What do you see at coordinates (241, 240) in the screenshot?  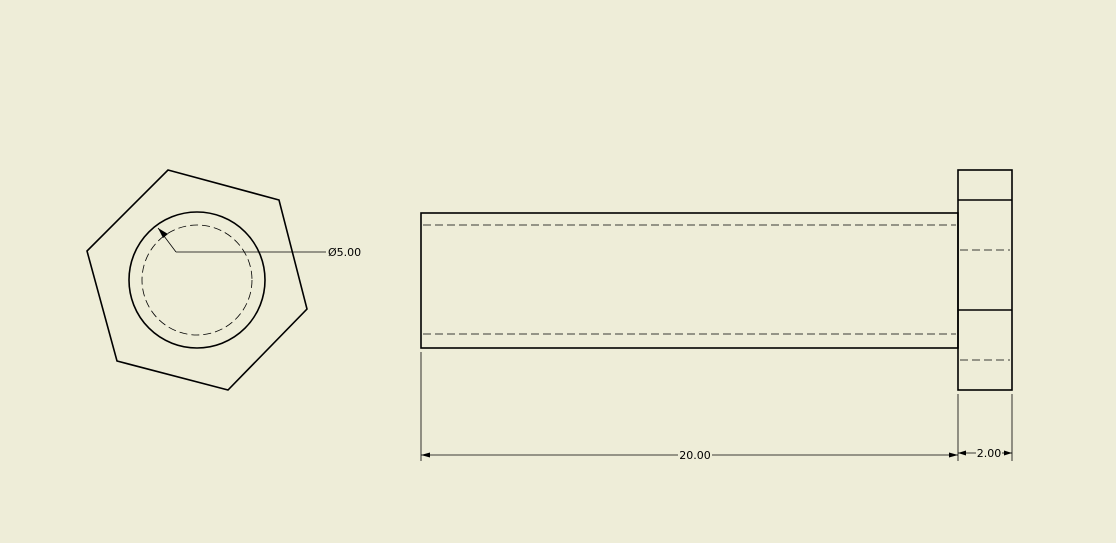 I see `diameter-leader` at bounding box center [241, 240].